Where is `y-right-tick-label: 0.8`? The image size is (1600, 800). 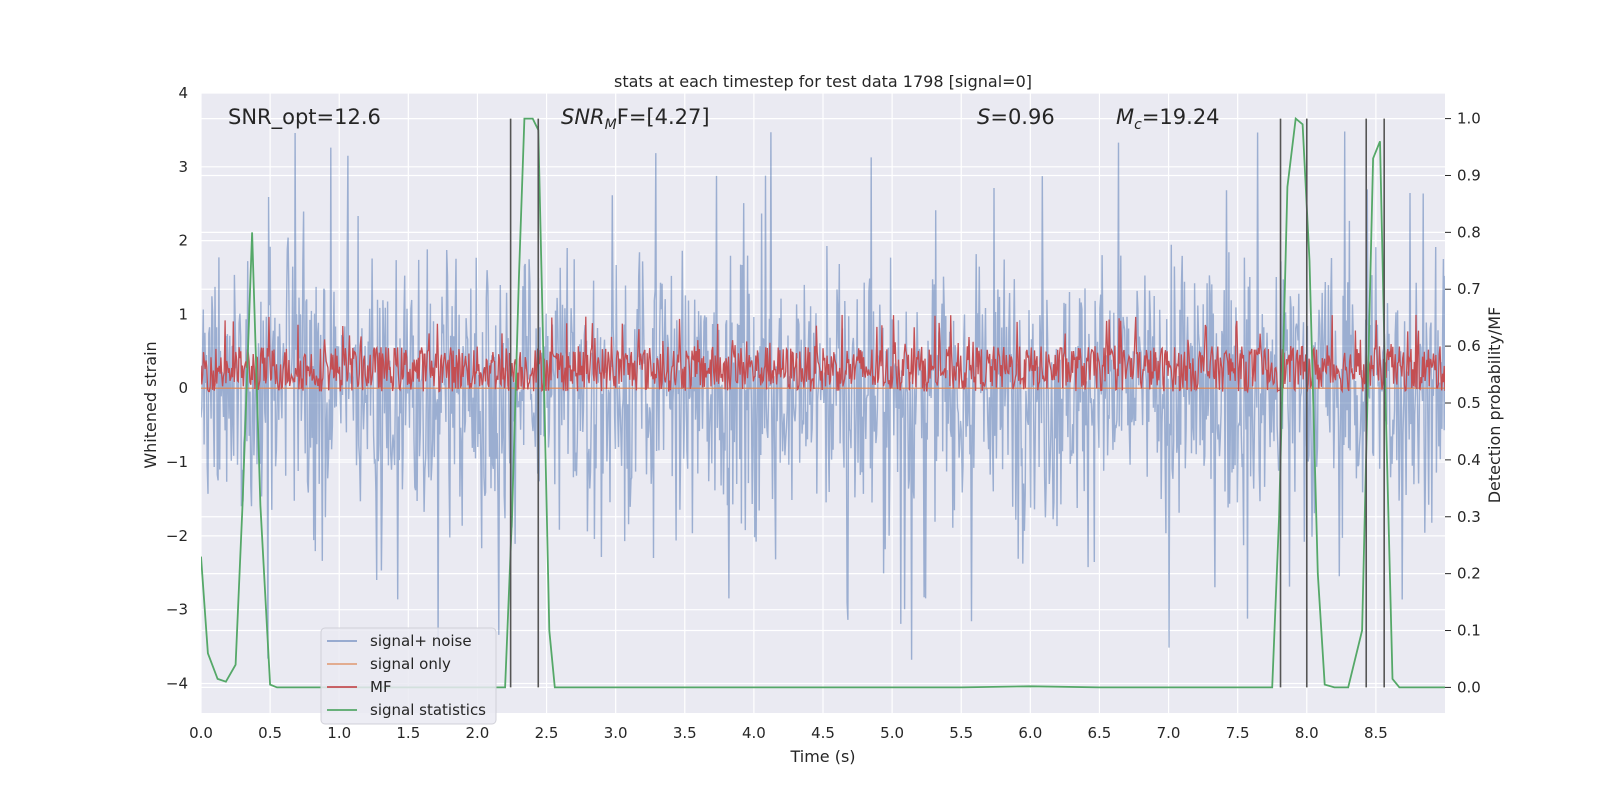
y-right-tick-label: 0.8 is located at coordinates (1469, 232).